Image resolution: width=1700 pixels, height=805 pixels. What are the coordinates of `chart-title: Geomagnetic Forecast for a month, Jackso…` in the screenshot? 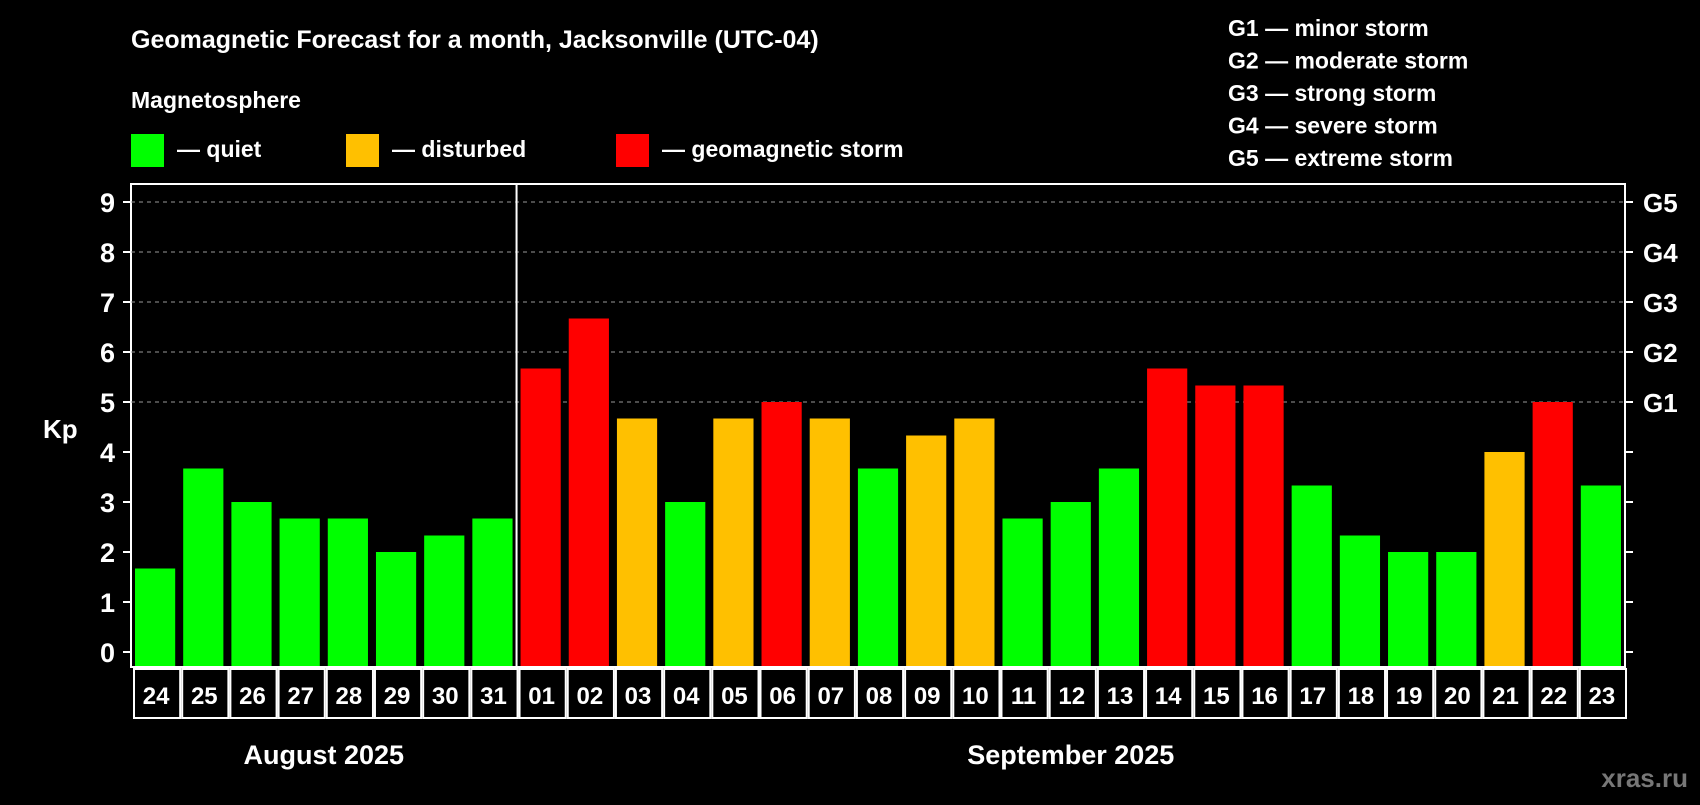 It's located at (475, 40).